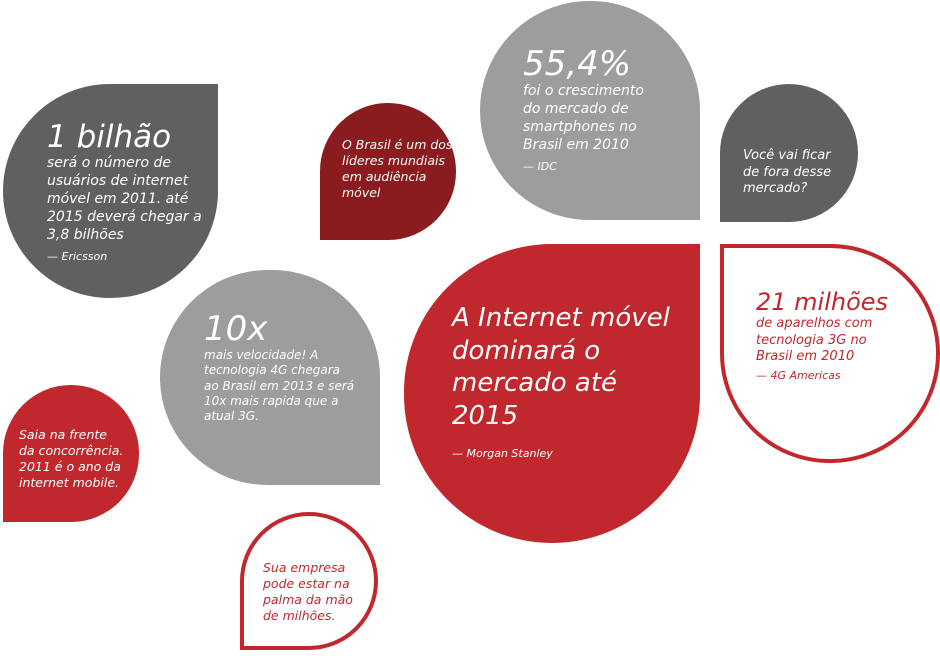 The image size is (940, 663). What do you see at coordinates (787, 172) in the screenshot?
I see `bubble-fora-line: de fora desse` at bounding box center [787, 172].